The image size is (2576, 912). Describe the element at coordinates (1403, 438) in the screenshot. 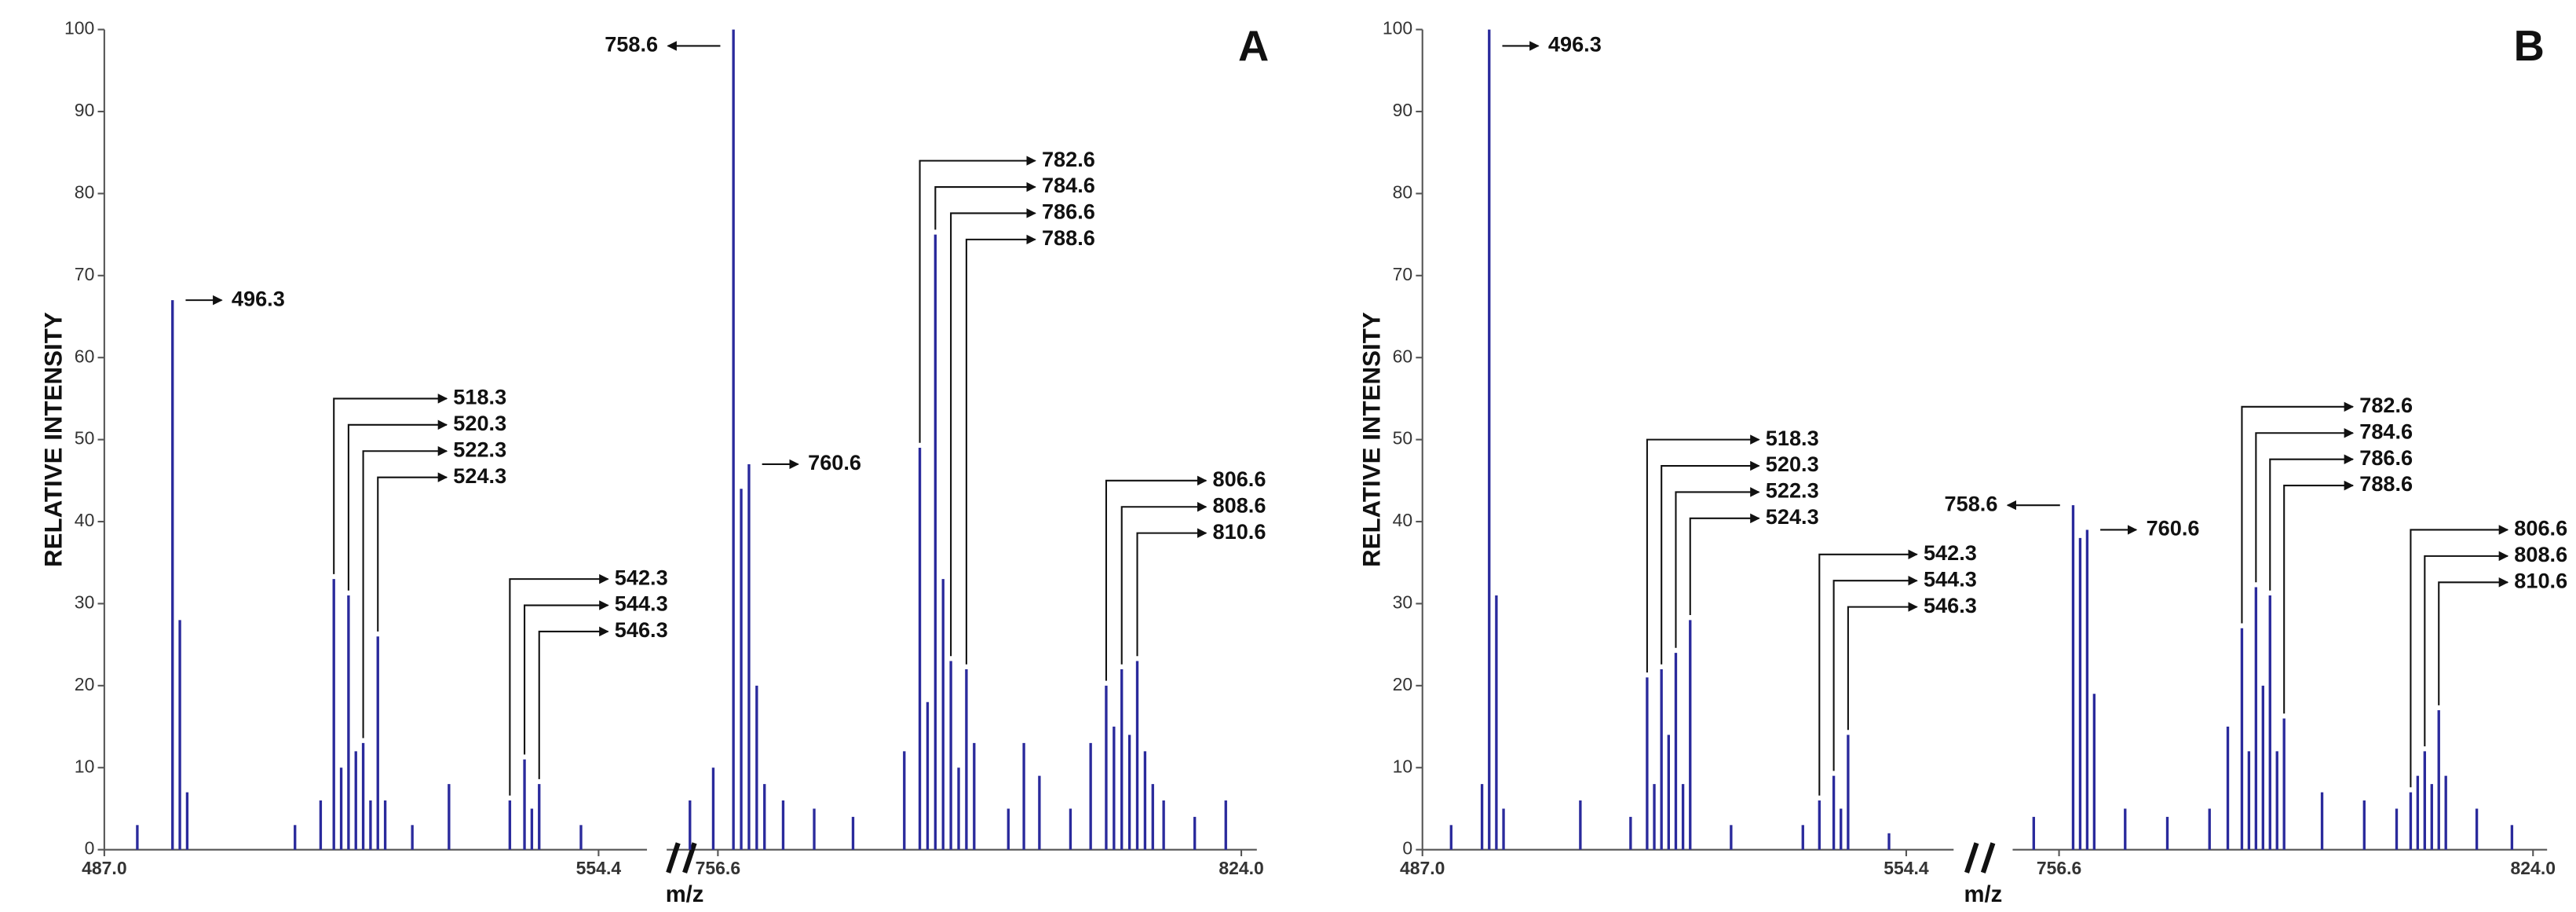

I see `y-tick-label: 50` at that location.